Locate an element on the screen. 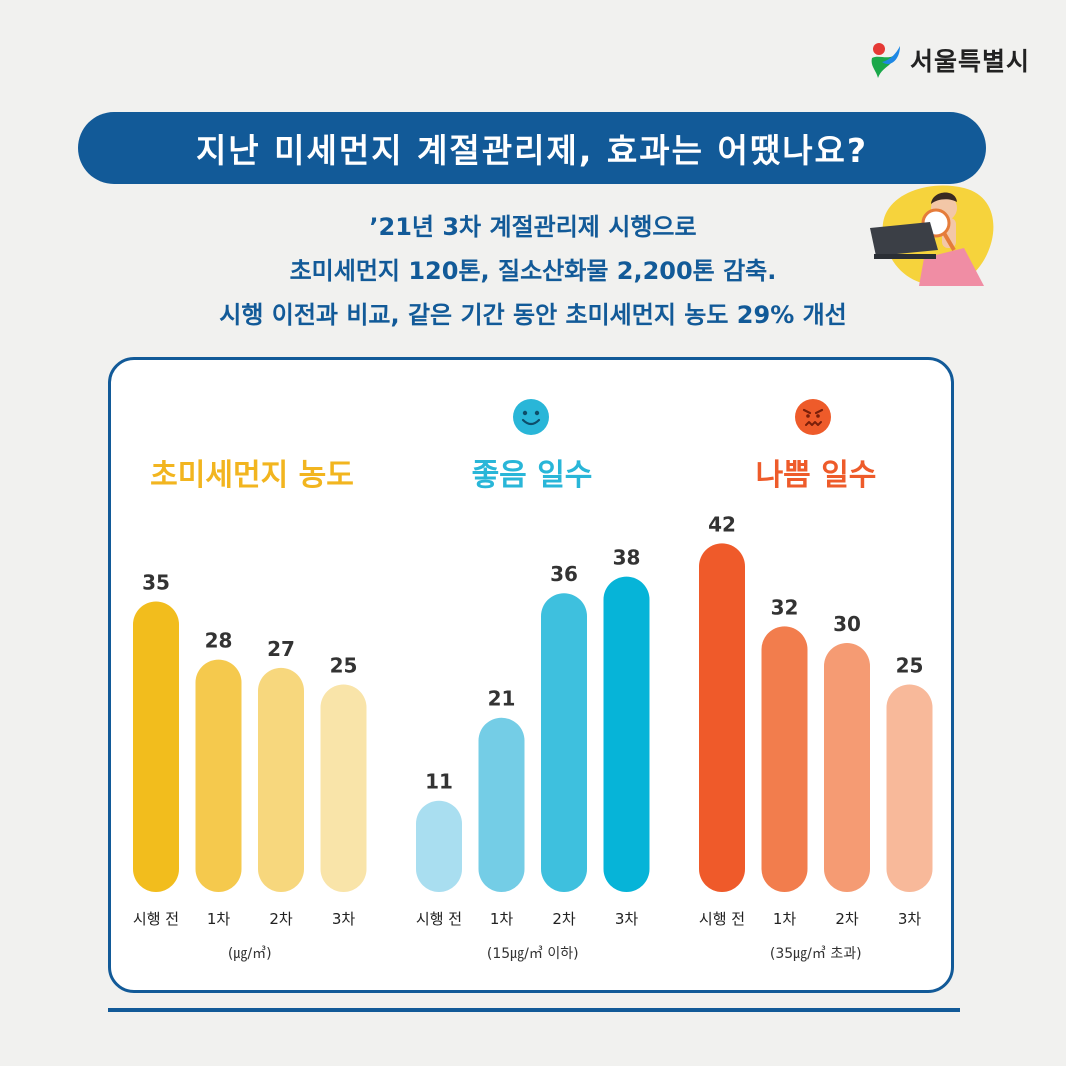  category-label-2-0: 시행 전 is located at coordinates (722, 919).